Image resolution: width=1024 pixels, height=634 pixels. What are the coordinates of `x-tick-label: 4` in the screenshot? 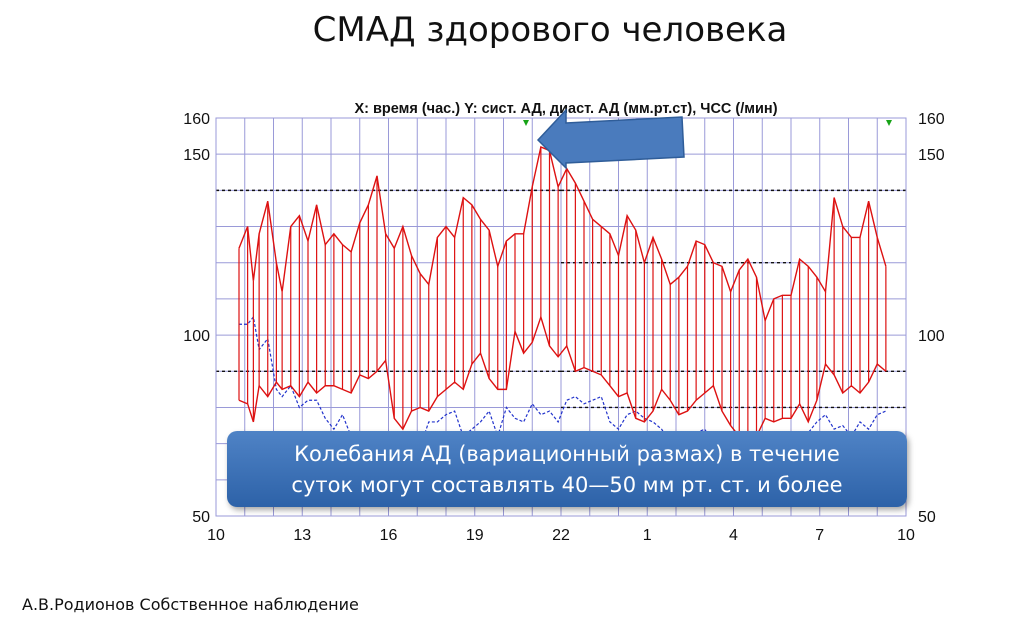 It's located at (733, 535).